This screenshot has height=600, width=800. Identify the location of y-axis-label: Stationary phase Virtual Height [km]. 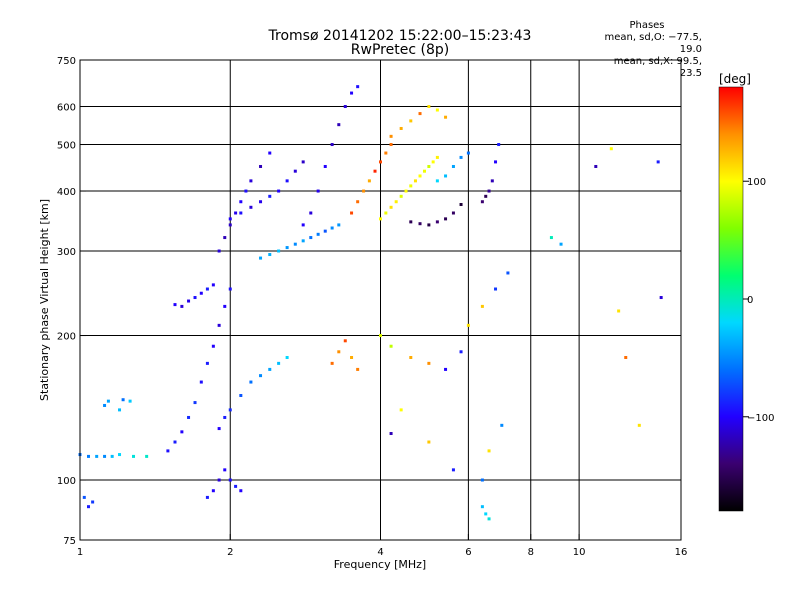
(44, 300).